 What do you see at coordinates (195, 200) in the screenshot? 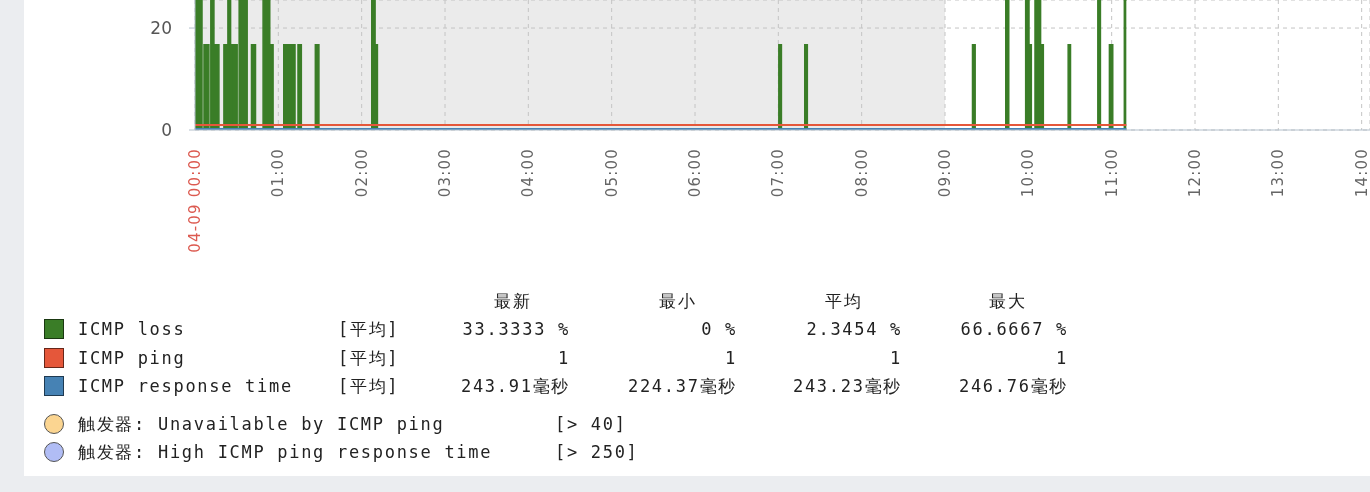
I see `x-tick-label: 04-09 00:00` at bounding box center [195, 200].